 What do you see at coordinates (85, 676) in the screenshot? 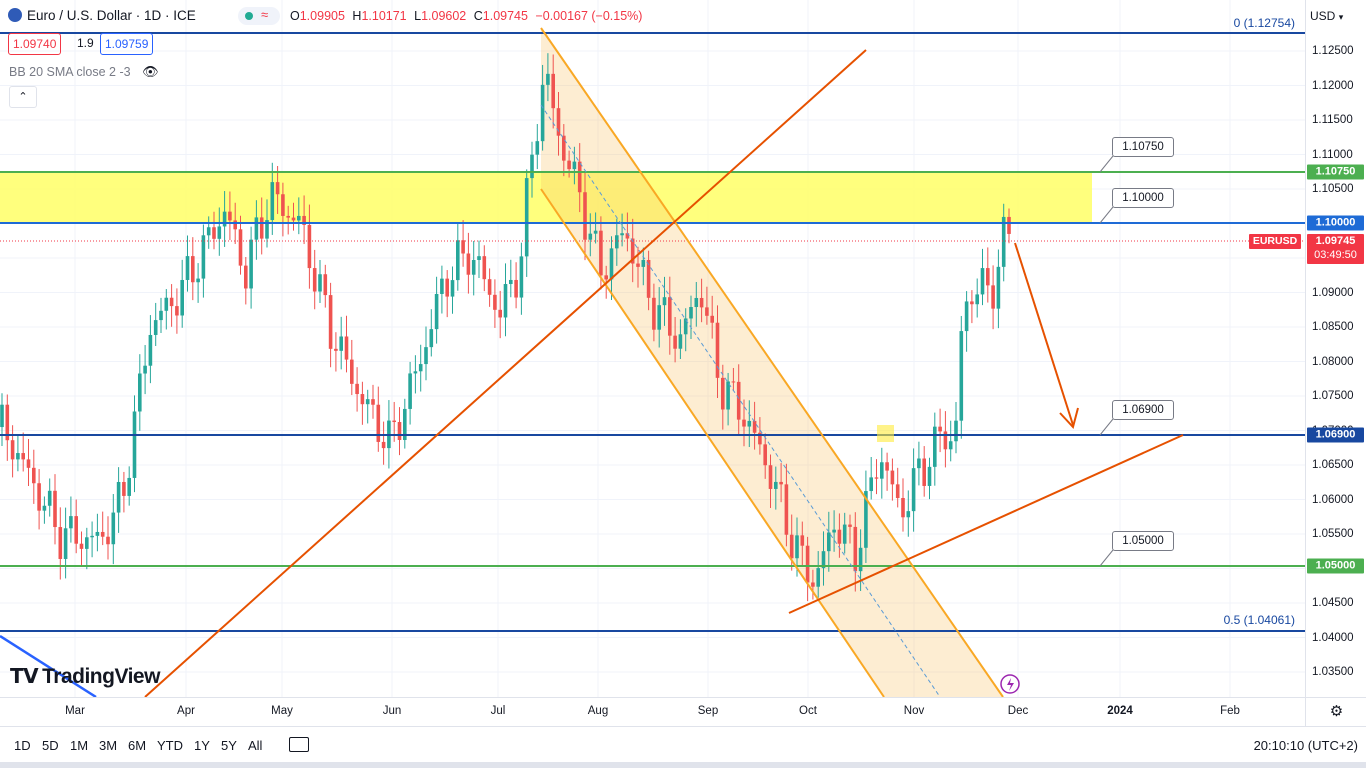
I see `tradingview-logo: 𝗧𝗩 TradingView` at bounding box center [85, 676].